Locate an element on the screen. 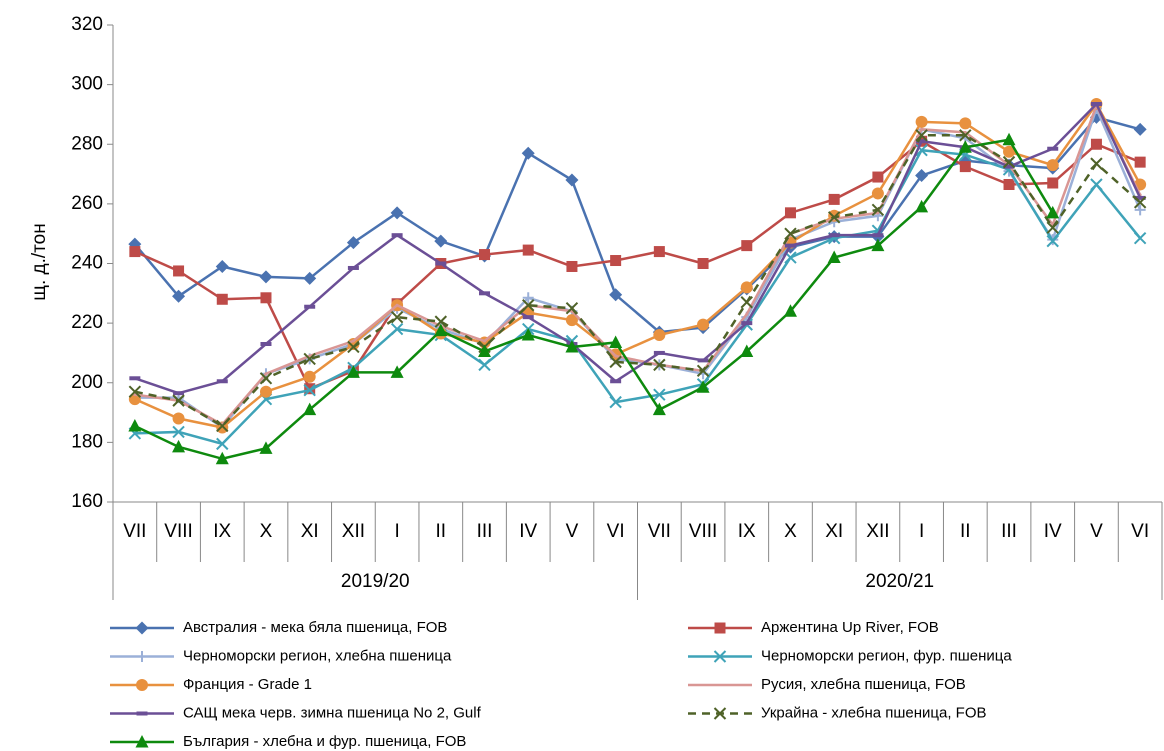 The width and height of the screenshot is (1164, 751). legend-item: Русия, хлебна пшеница, FOB is located at coordinates (827, 684).